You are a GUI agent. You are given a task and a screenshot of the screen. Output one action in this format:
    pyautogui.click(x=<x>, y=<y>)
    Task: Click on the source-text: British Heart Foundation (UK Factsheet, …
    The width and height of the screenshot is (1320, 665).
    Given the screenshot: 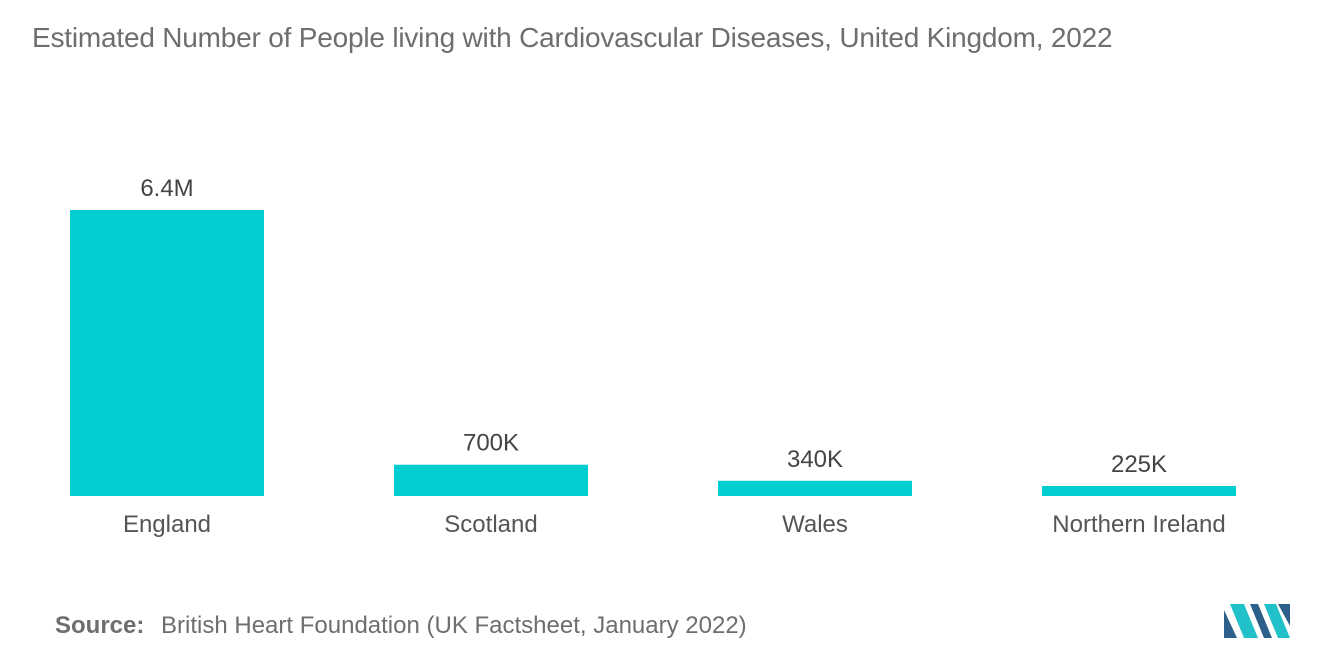 What is the action you would take?
    pyautogui.click(x=454, y=625)
    